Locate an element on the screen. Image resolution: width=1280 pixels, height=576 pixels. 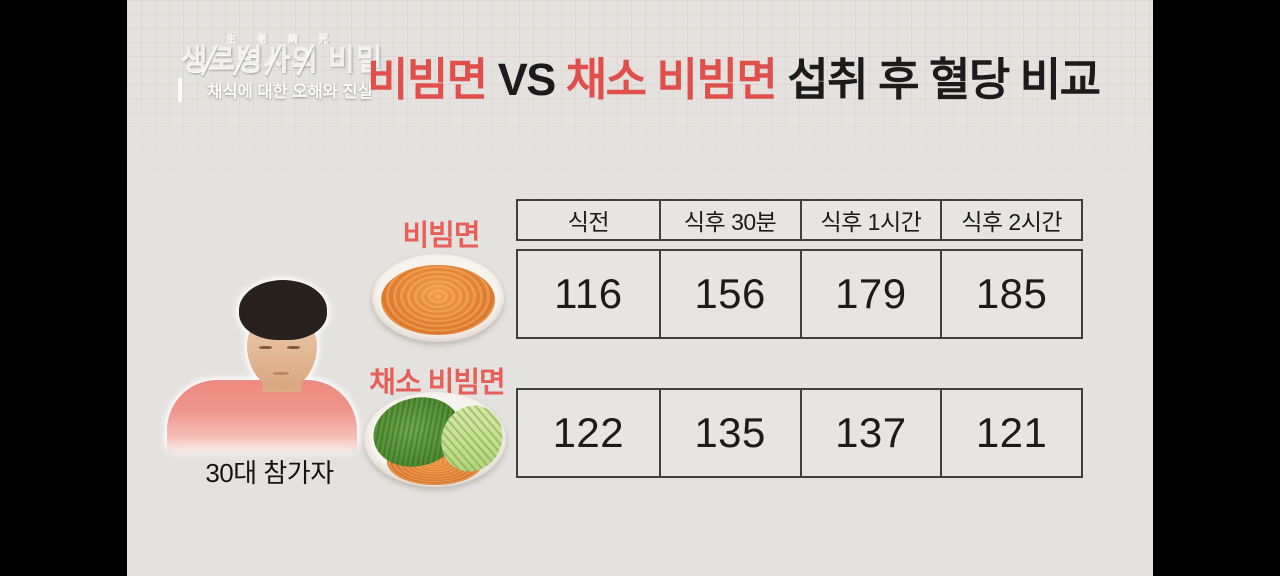
header-cell-pre-meal: 식전 is located at coordinates (588, 222).